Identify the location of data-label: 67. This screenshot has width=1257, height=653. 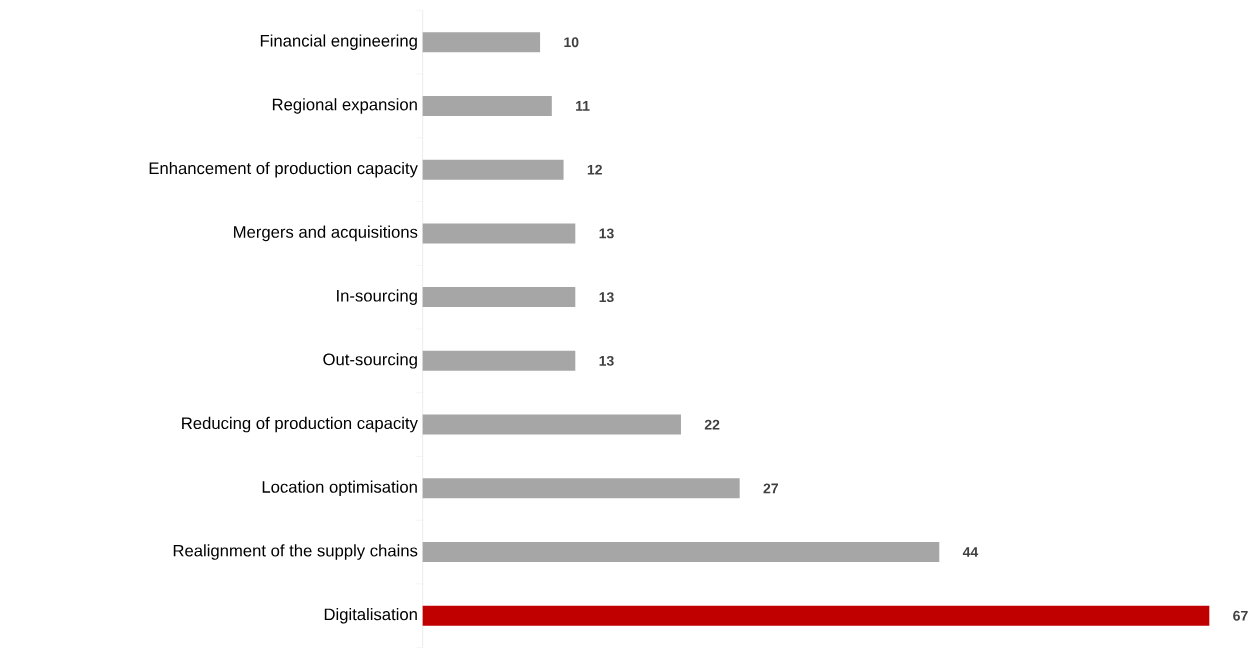
(1240, 615).